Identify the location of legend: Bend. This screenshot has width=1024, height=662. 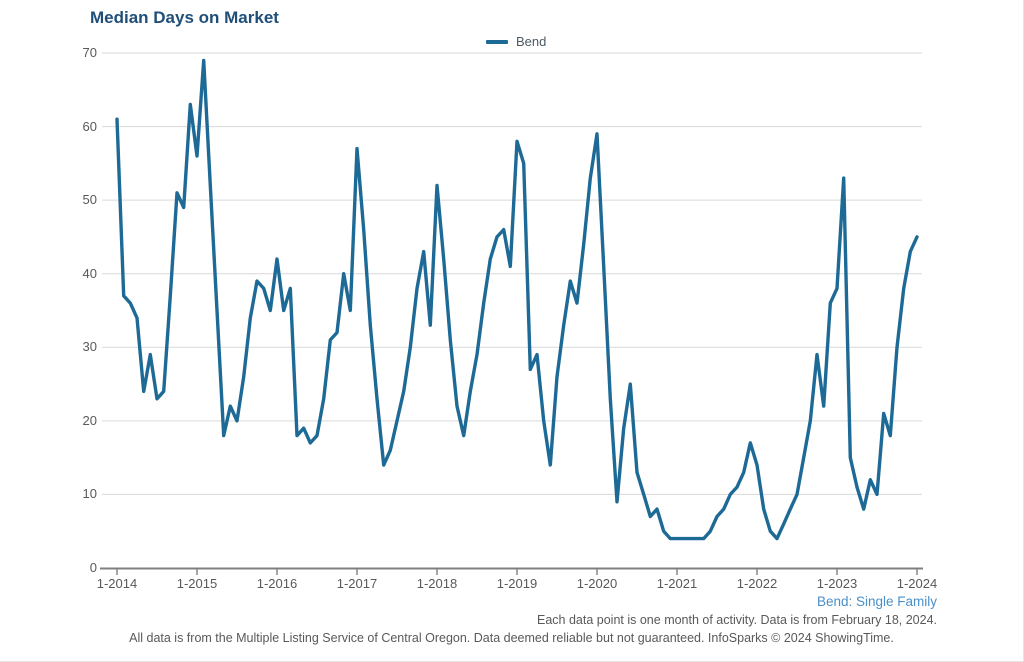
(516, 41).